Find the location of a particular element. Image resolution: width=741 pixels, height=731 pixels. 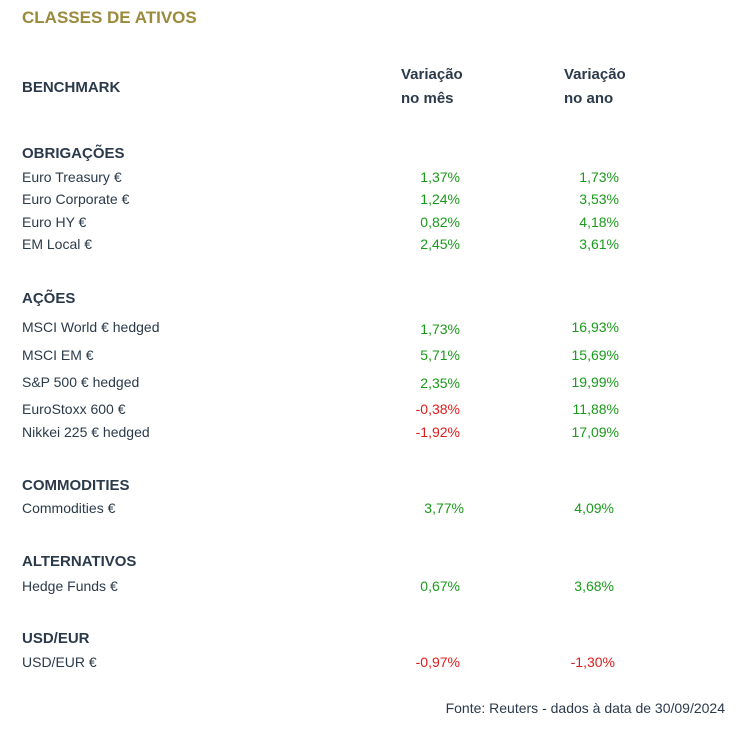

benchmark-header: BENCHMARK is located at coordinates (71, 87).